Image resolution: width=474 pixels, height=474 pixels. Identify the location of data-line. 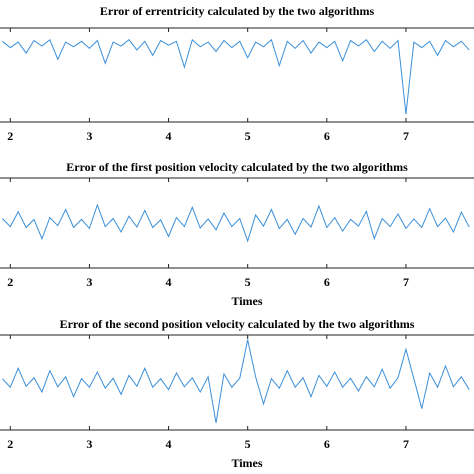
(236, 223).